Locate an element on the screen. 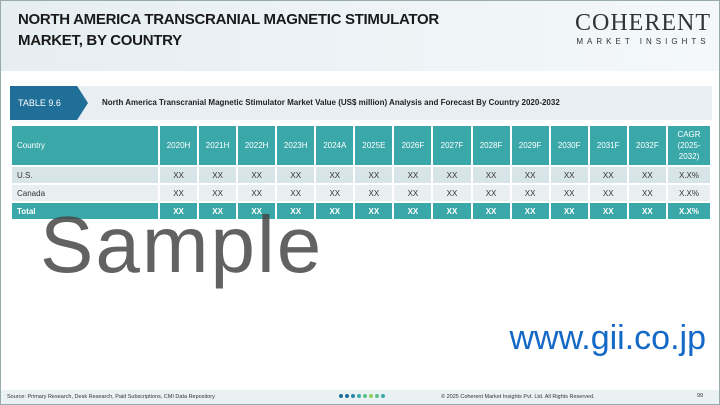  column-header: 2024A is located at coordinates (335, 145).